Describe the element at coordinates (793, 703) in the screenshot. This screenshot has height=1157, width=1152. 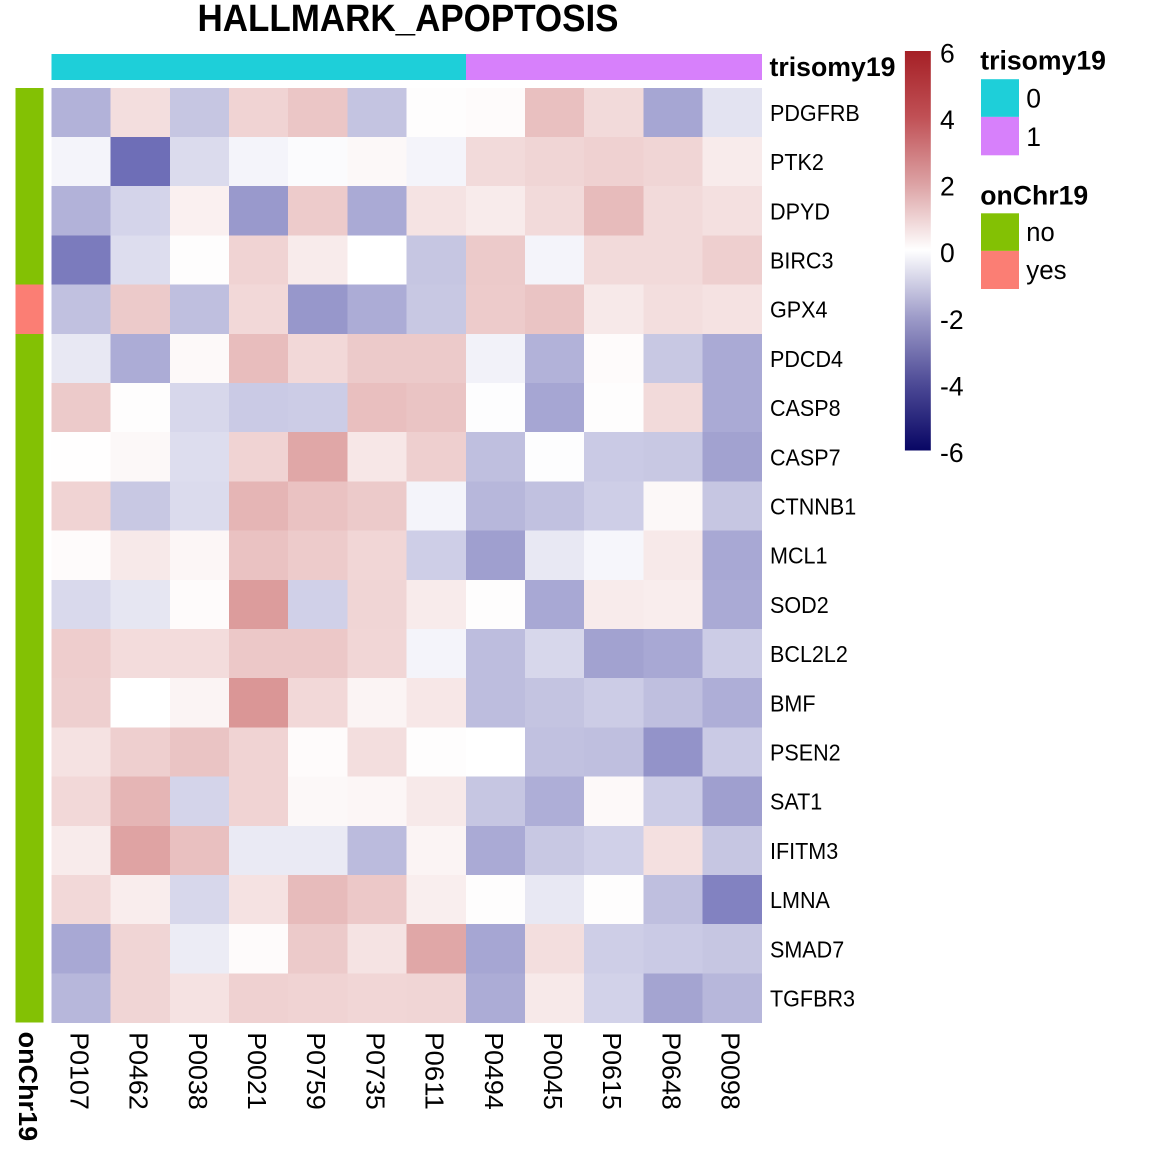
I see `svg-text: BMF` at that location.